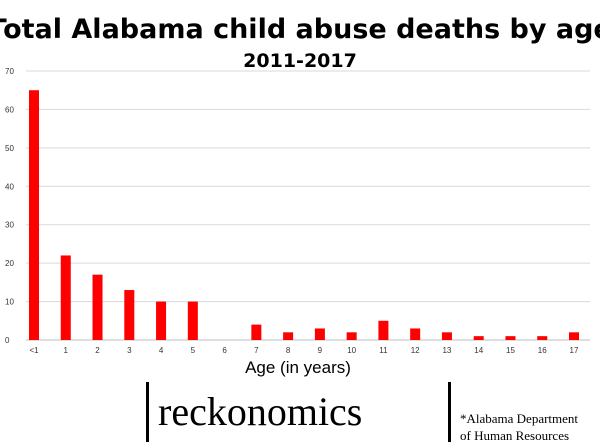 The width and height of the screenshot is (600, 448). Describe the element at coordinates (9, 206) in the screenshot. I see `y-axis-ticks: 0 10 20 30 40 50 60 70` at that location.